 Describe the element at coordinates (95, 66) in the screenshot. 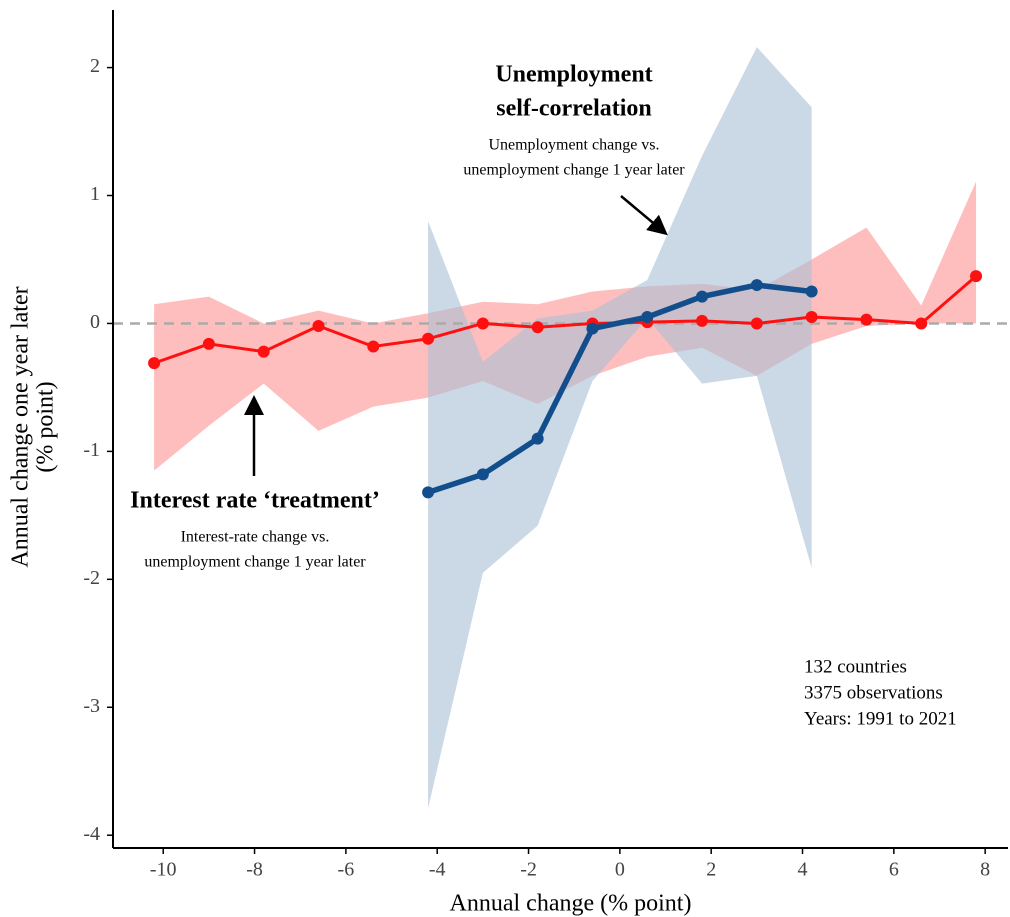

I see `y-tick-label: 2` at that location.